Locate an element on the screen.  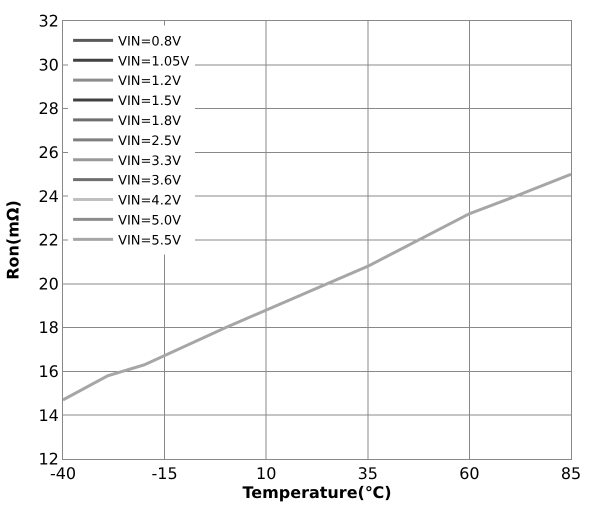
y-axis-title: Ron(mΩ) is located at coordinates (12, 240).